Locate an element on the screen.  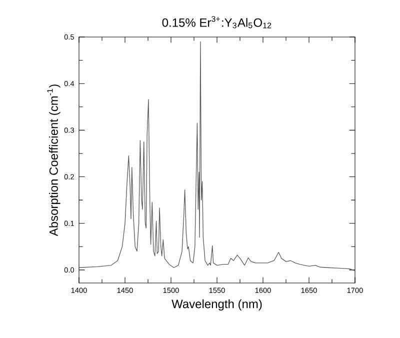
chart-title: 0.15% Er$^{3+}$:Y$_{3}$Al$_{5}$O$_{12}$ is located at coordinates (217, 22).